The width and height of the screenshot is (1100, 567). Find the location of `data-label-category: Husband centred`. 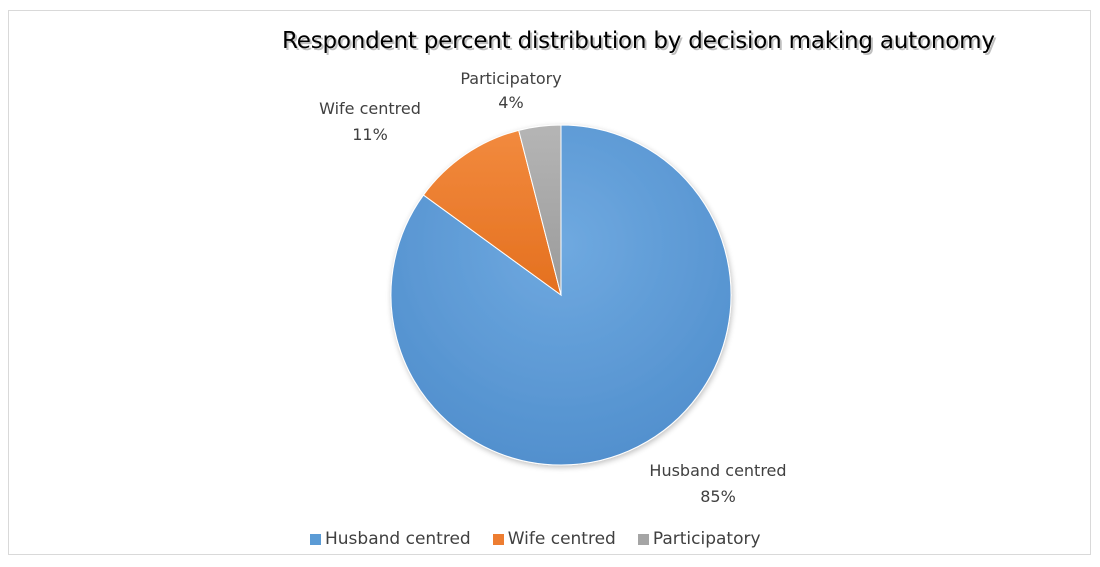

data-label-category: Husband centred is located at coordinates (717, 470).